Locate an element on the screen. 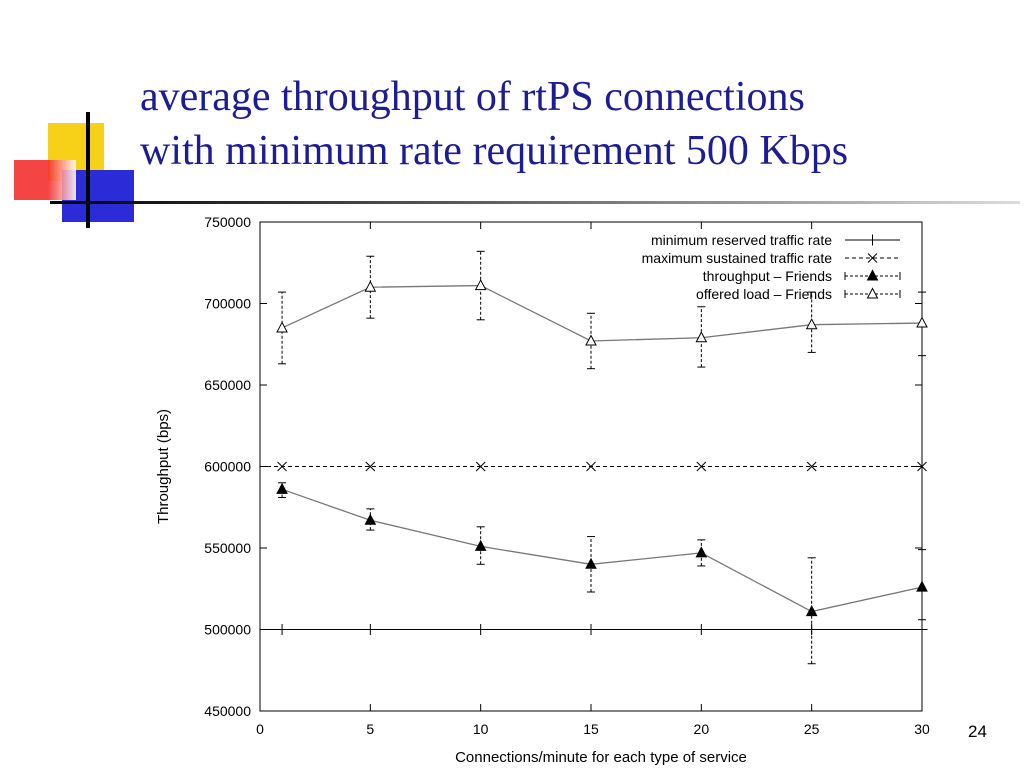  slide-title-line-1: average throughput of rtPS connections is located at coordinates (472, 97).